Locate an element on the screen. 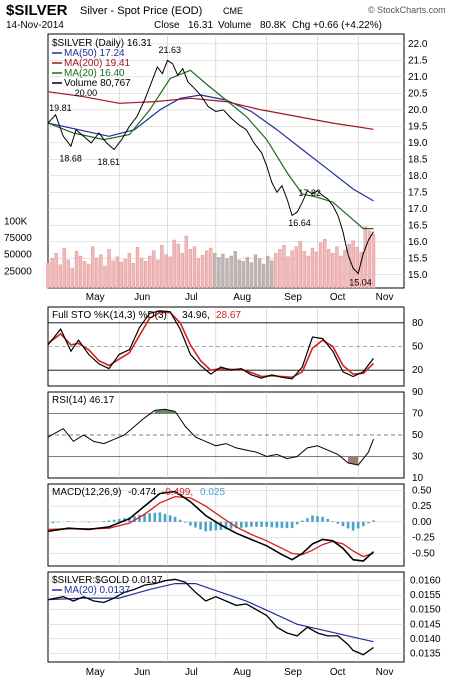  symbol-title: $SILVER is located at coordinates (37, 10).